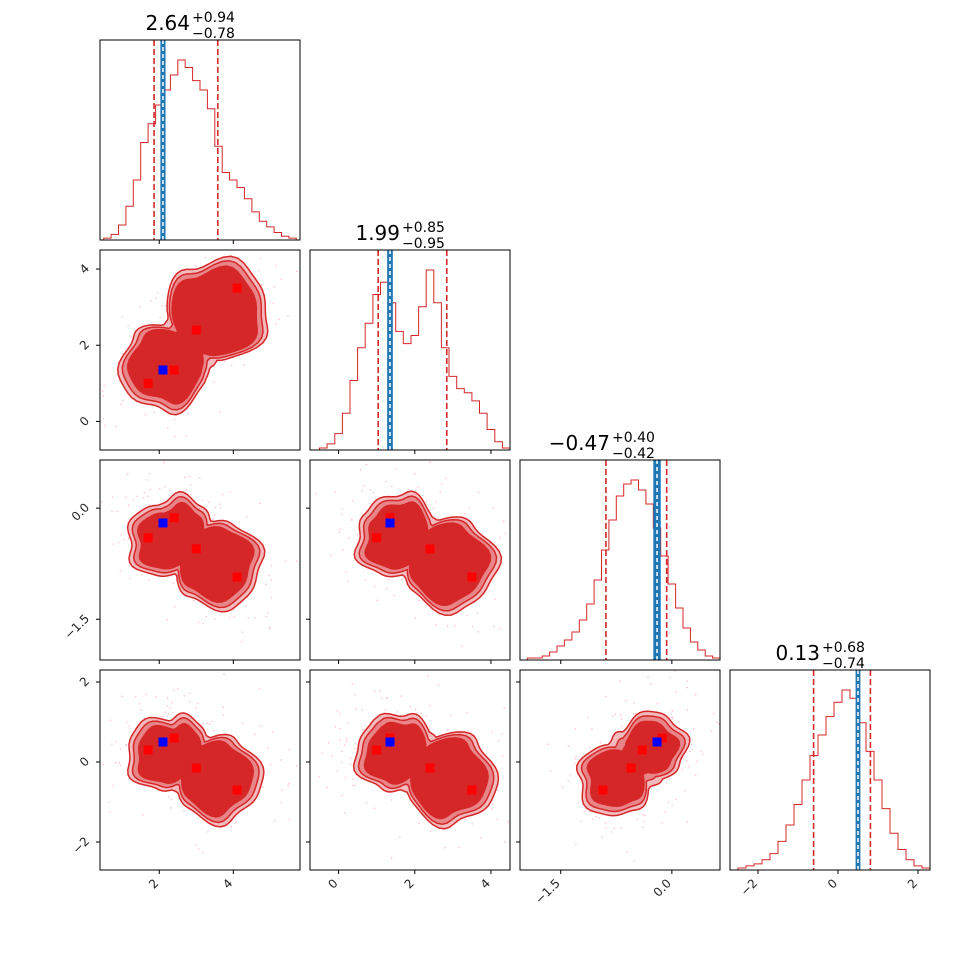 The height and width of the screenshot is (970, 970). I want to click on x-tick-label: 4, so click(227, 883).